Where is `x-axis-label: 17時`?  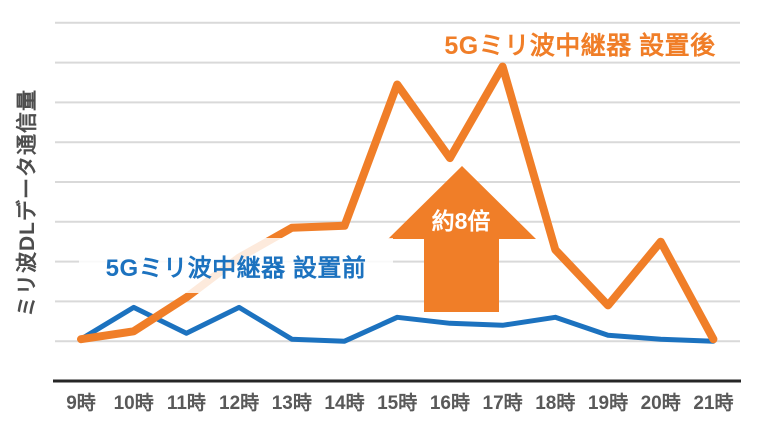 x-axis-label: 17時 is located at coordinates (502, 403).